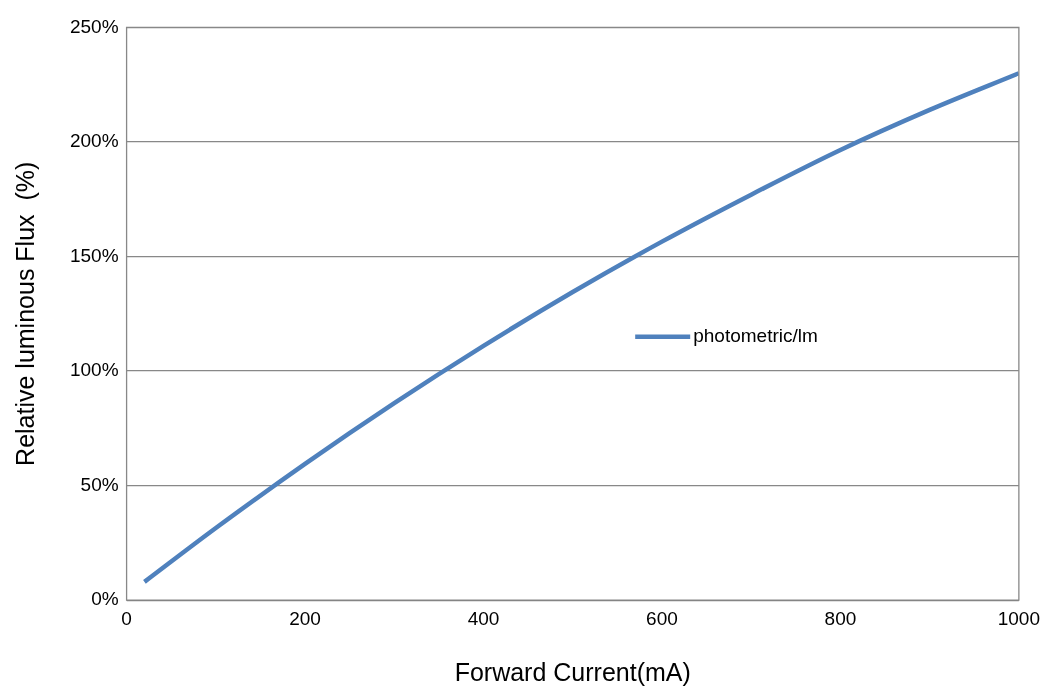  What do you see at coordinates (662, 618) in the screenshot?
I see `x-tick-label: 600` at bounding box center [662, 618].